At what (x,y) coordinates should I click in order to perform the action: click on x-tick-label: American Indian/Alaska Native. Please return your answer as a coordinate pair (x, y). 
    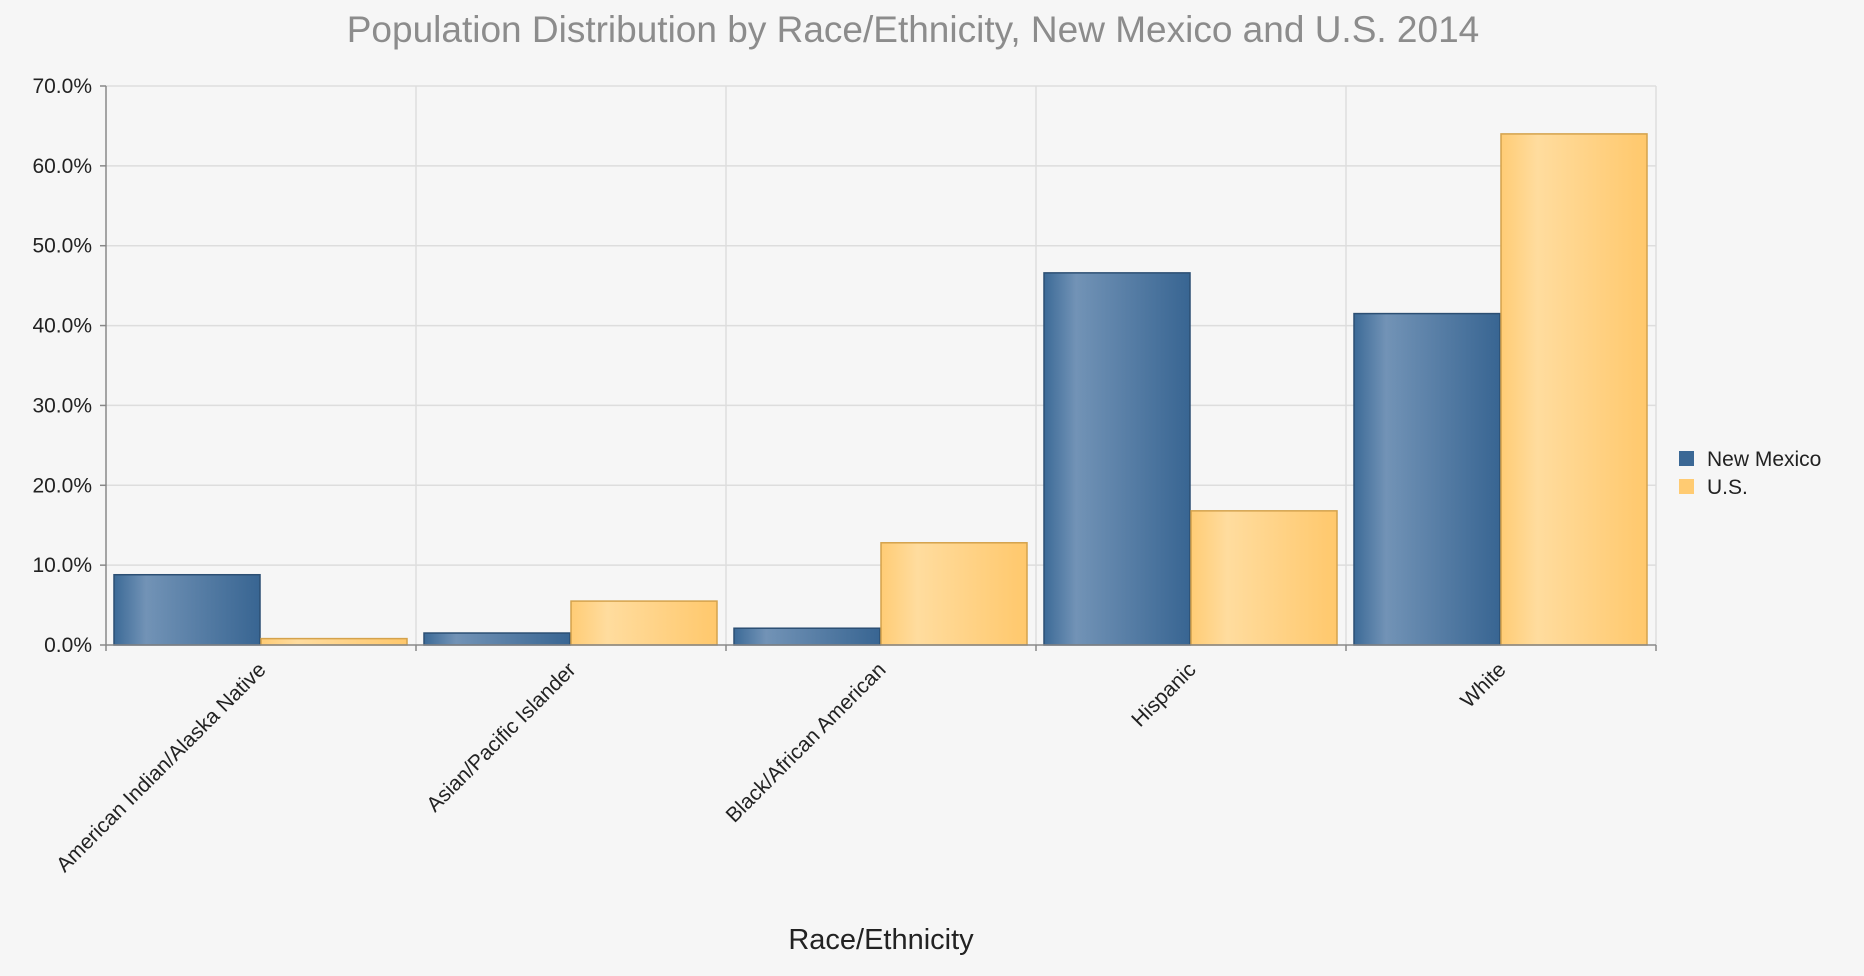
    Looking at the image, I should click on (161, 767).